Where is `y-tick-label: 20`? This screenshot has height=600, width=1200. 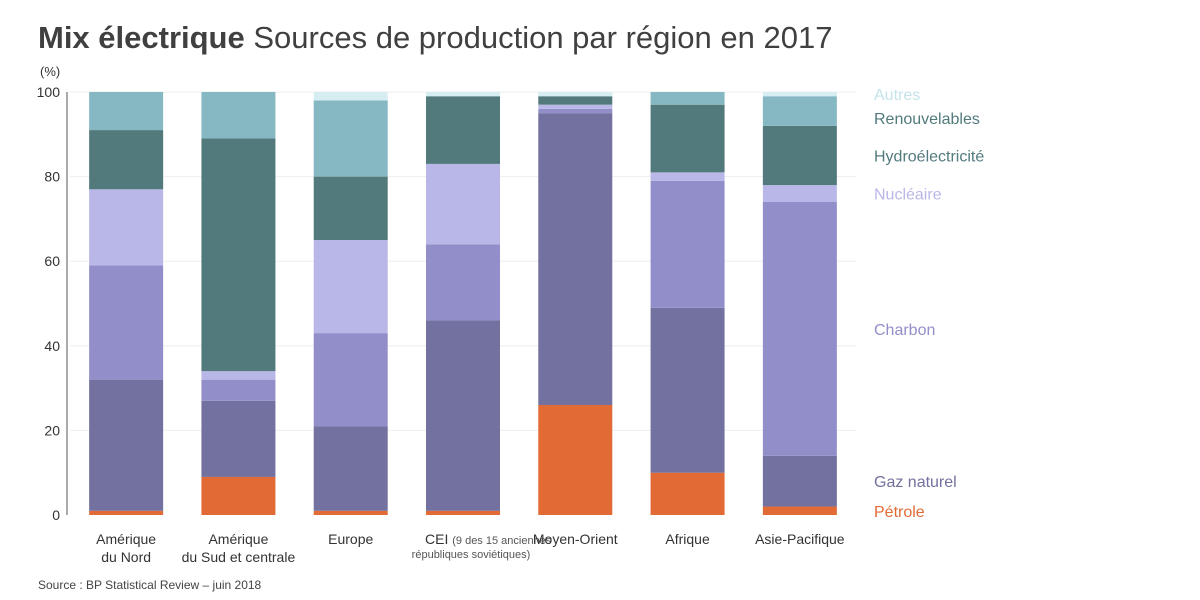 y-tick-label: 20 is located at coordinates (52, 430).